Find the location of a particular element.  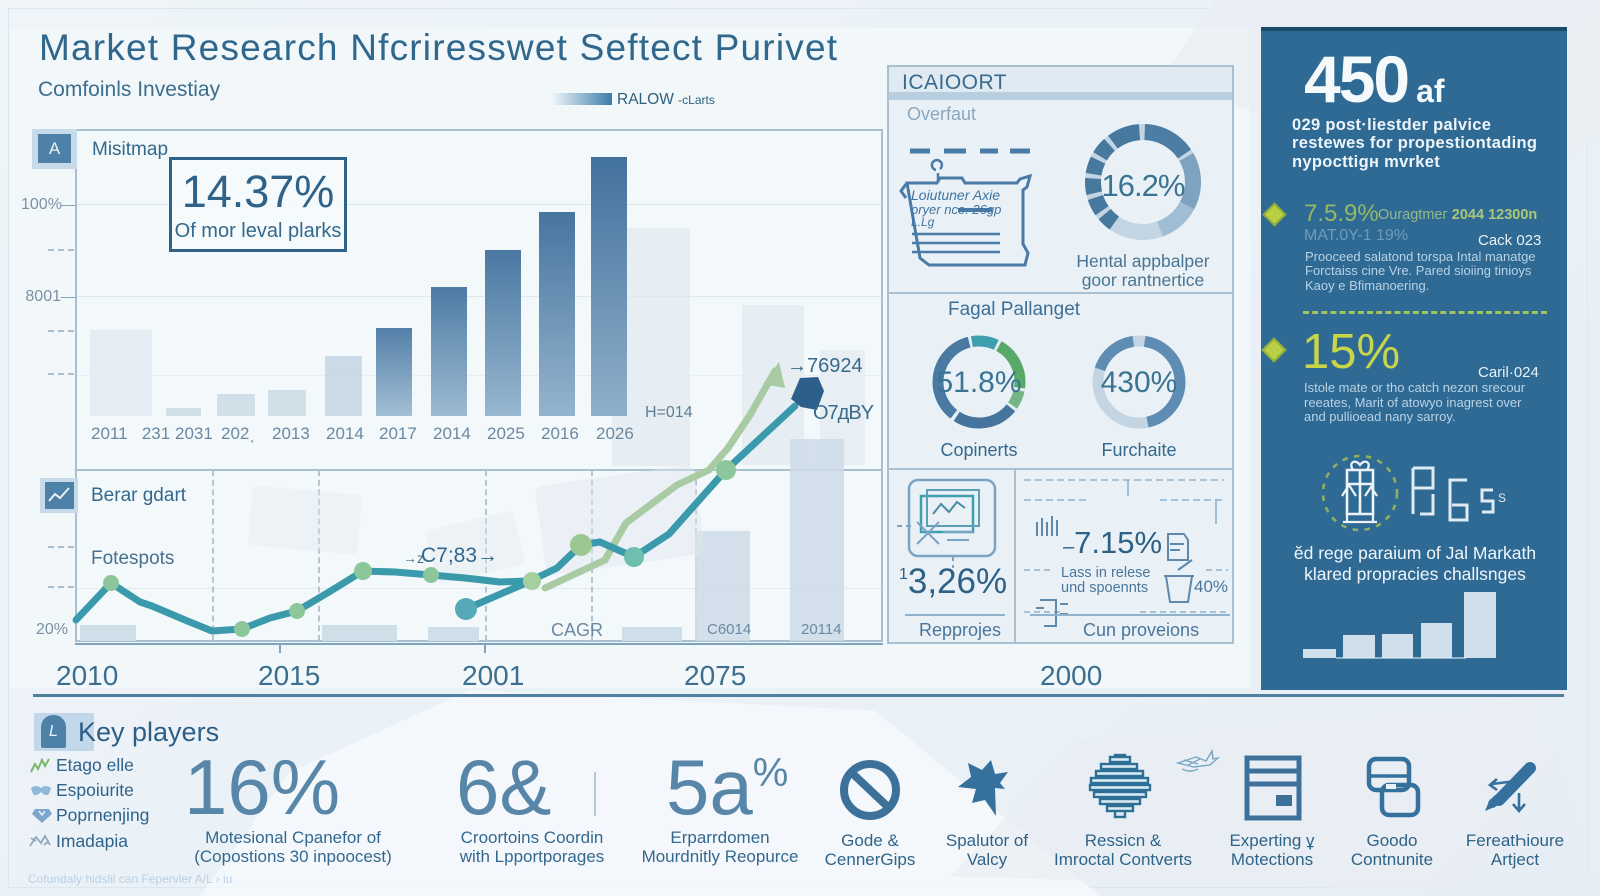

svg-text: S is located at coordinates (1502, 498).